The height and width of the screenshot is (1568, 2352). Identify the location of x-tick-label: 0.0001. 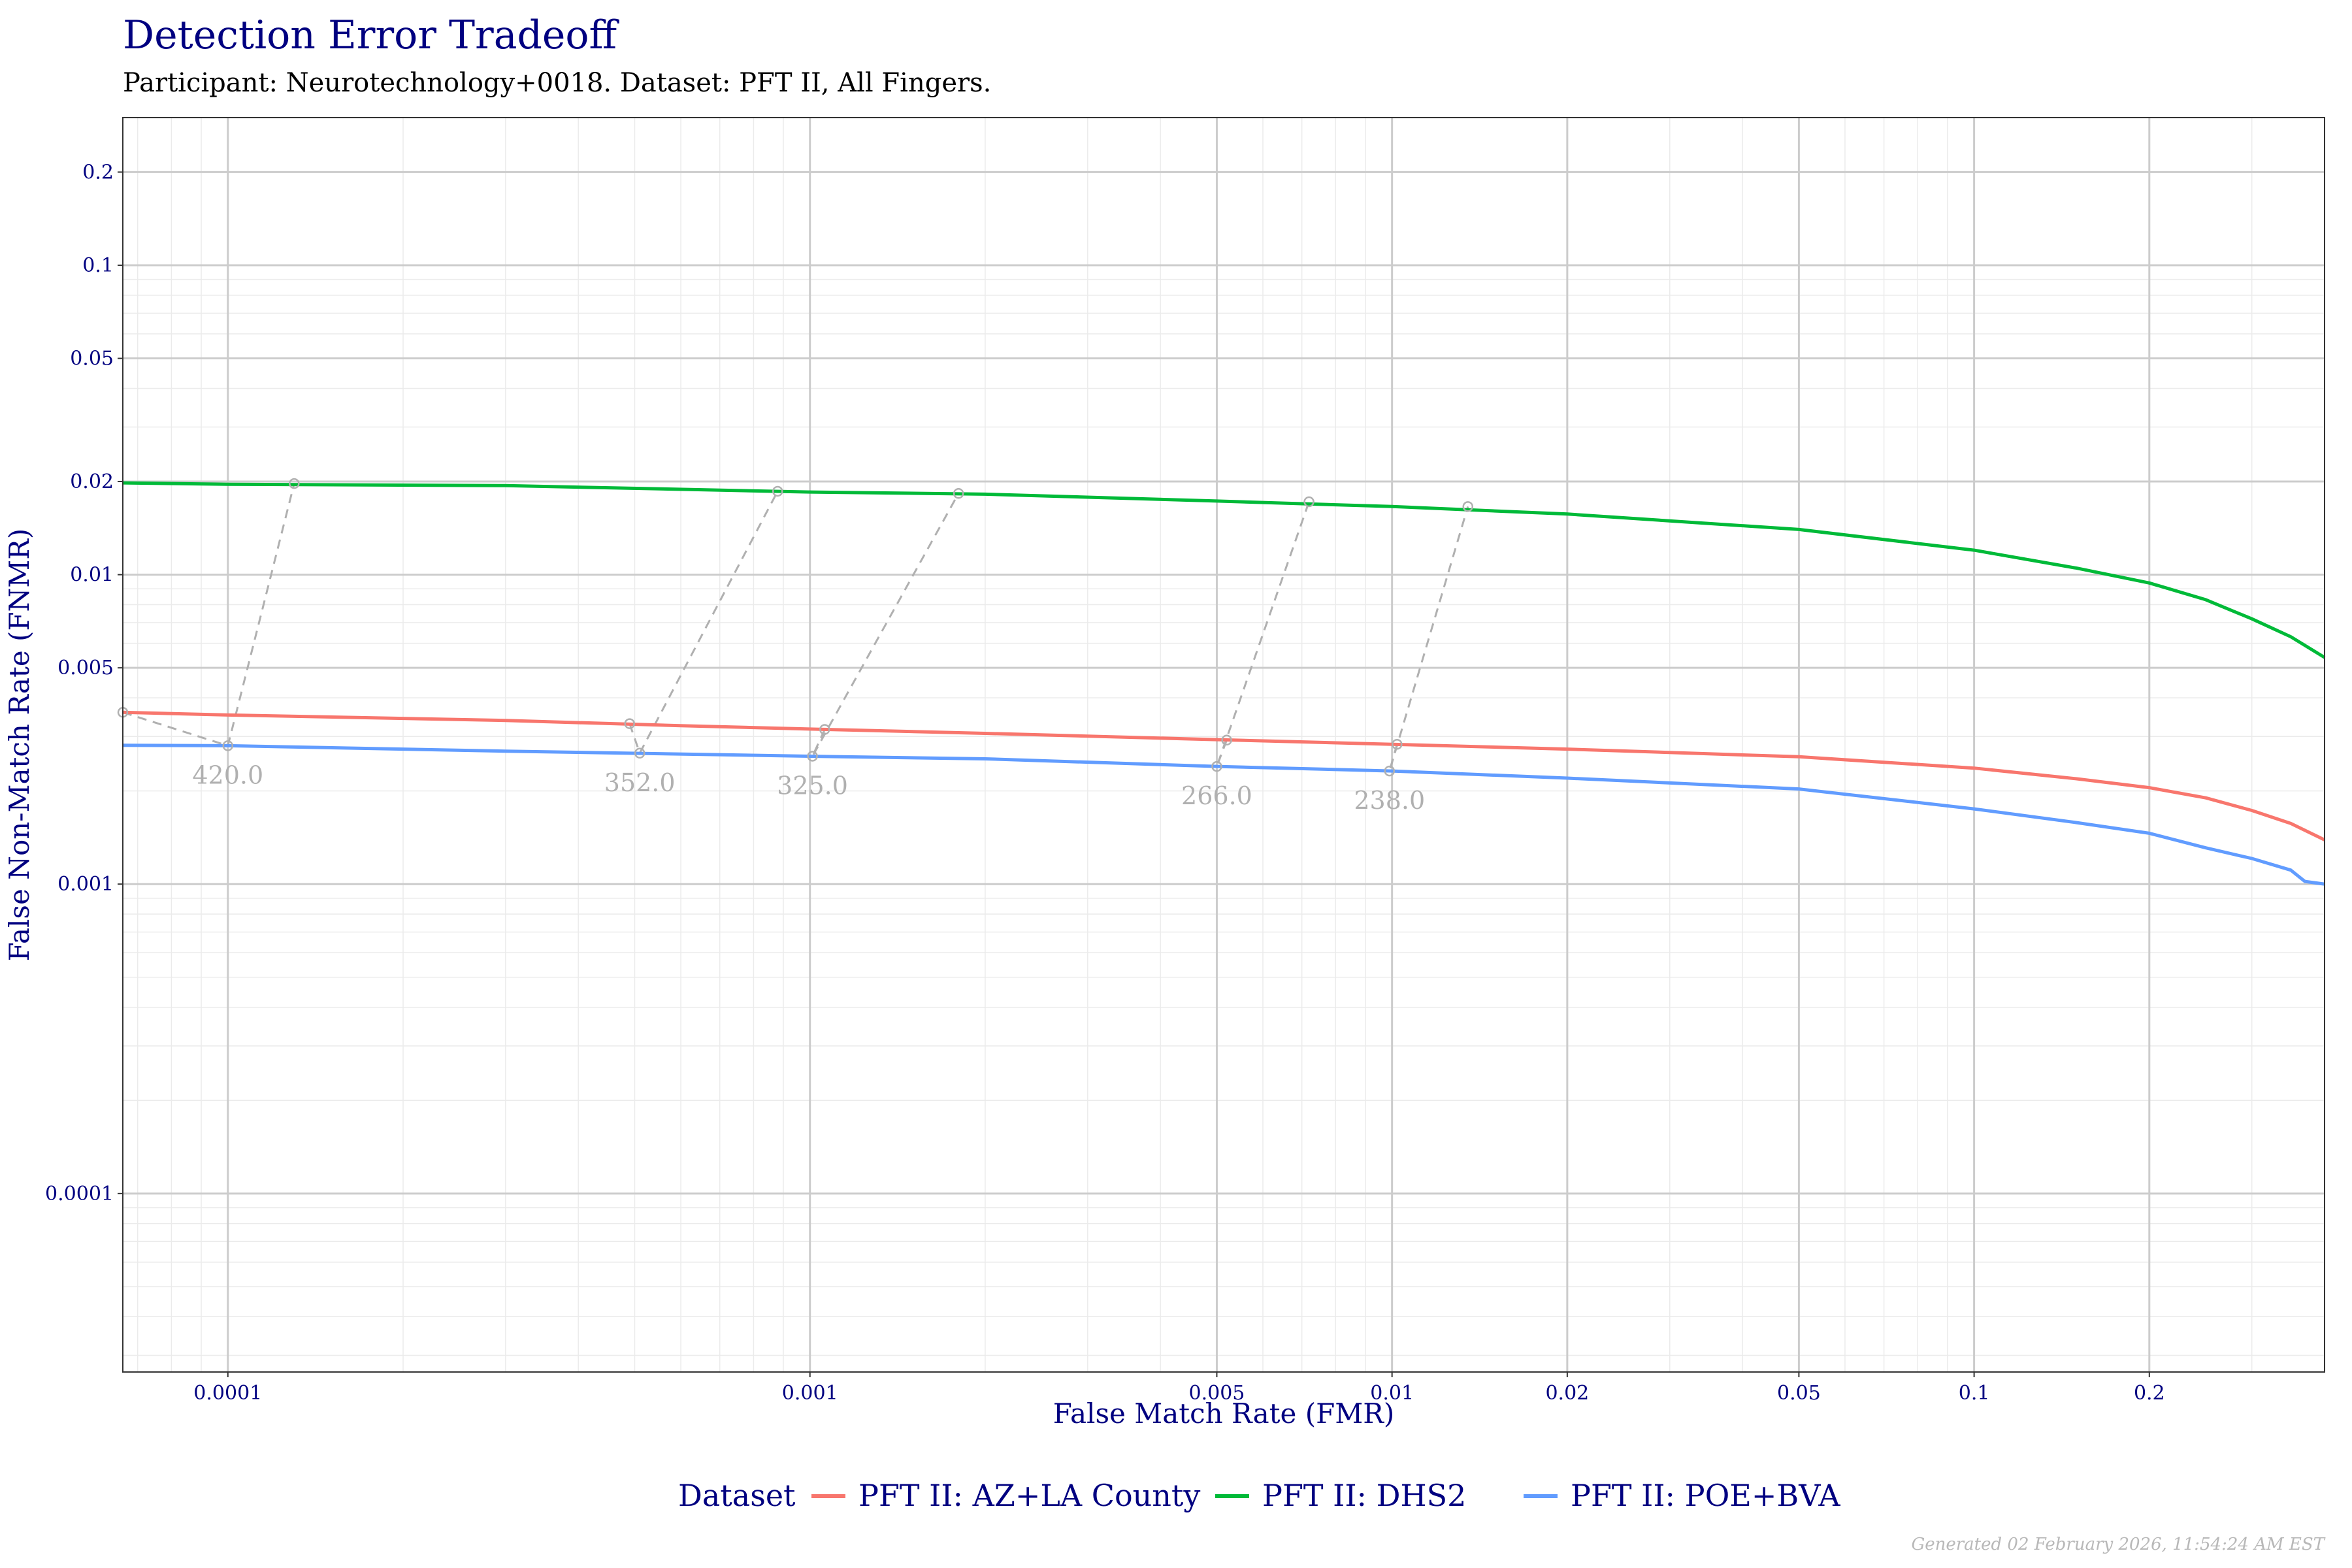
(227, 1393).